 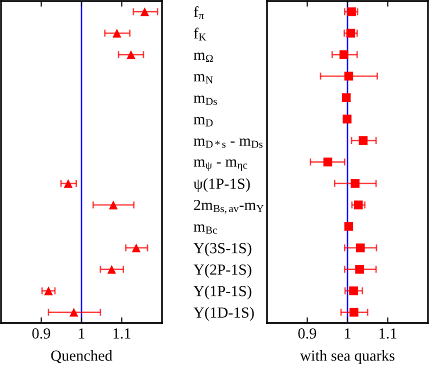 What do you see at coordinates (228, 143) in the screenshot?
I see `y-tick-label: m$_{D*s}$ - m$_{Ds}$` at bounding box center [228, 143].